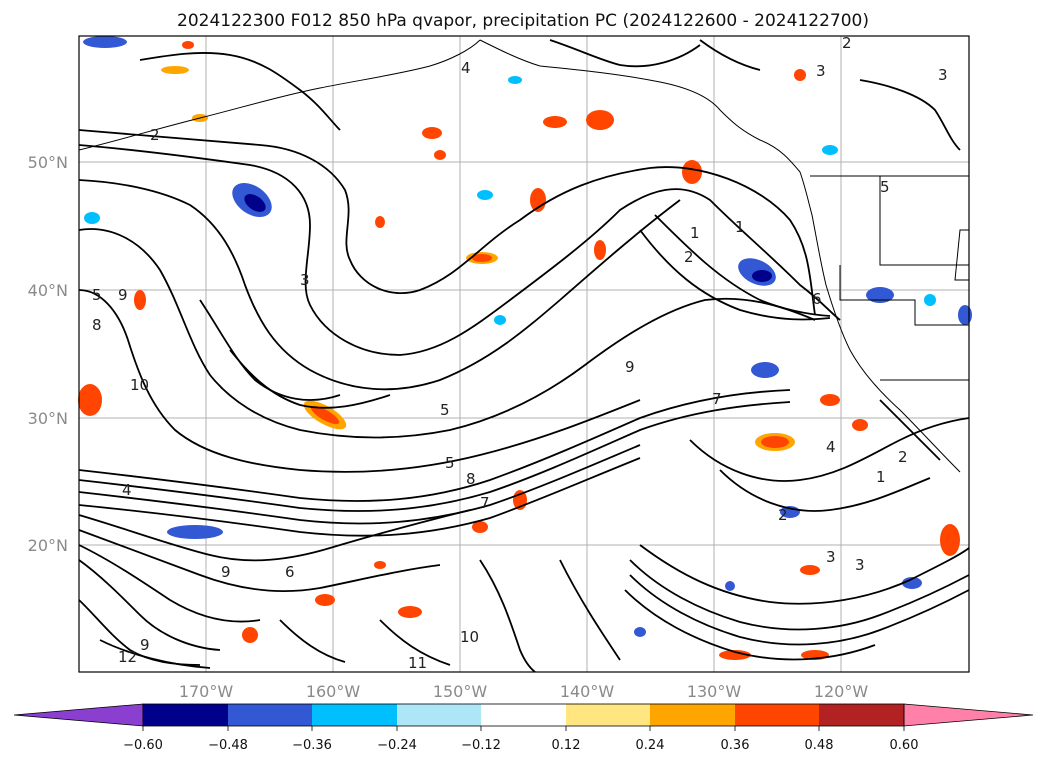  Describe the element at coordinates (650, 745) in the screenshot. I see `colorbar-tick-label: 0.24` at that location.